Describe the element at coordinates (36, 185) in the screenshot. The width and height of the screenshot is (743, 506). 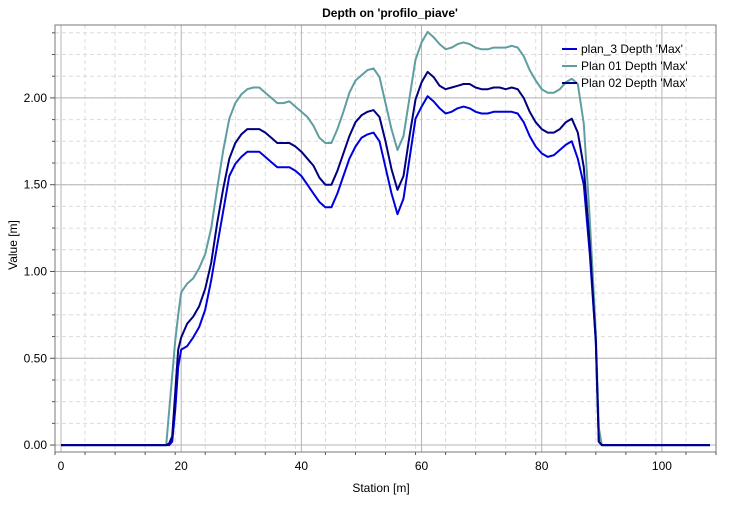
I see `y-tick-label: 1.50` at that location.